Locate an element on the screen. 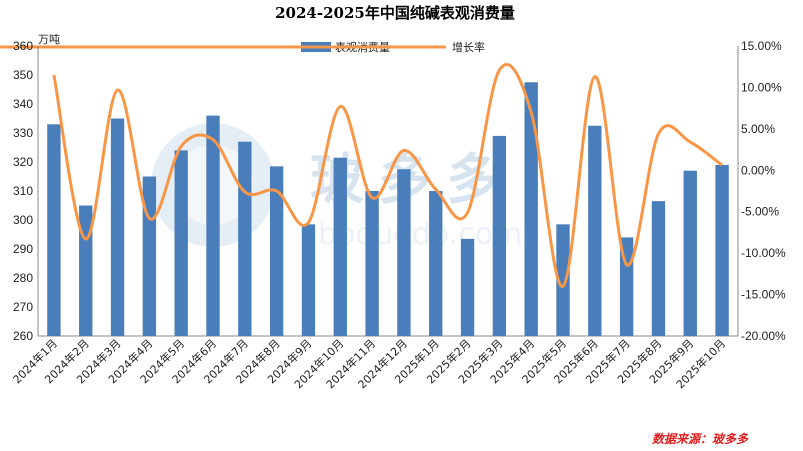  left-tick-label: 280 is located at coordinates (23, 278).